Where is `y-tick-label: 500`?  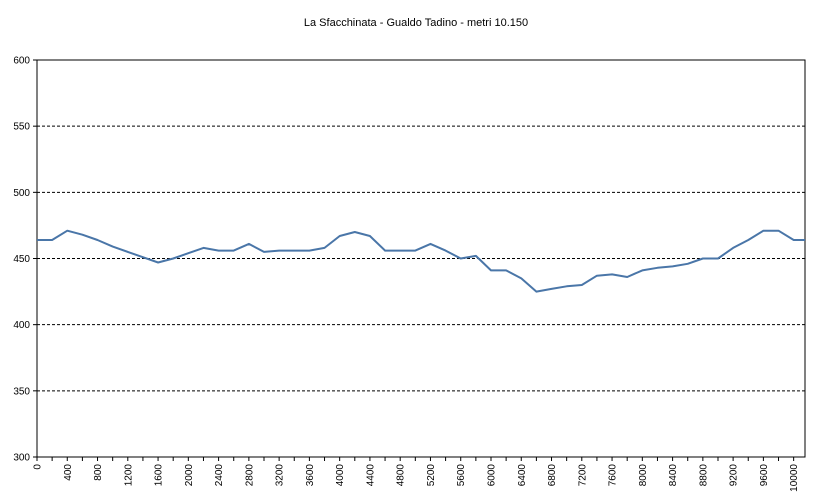
y-tick-label: 500 is located at coordinates (21, 193).